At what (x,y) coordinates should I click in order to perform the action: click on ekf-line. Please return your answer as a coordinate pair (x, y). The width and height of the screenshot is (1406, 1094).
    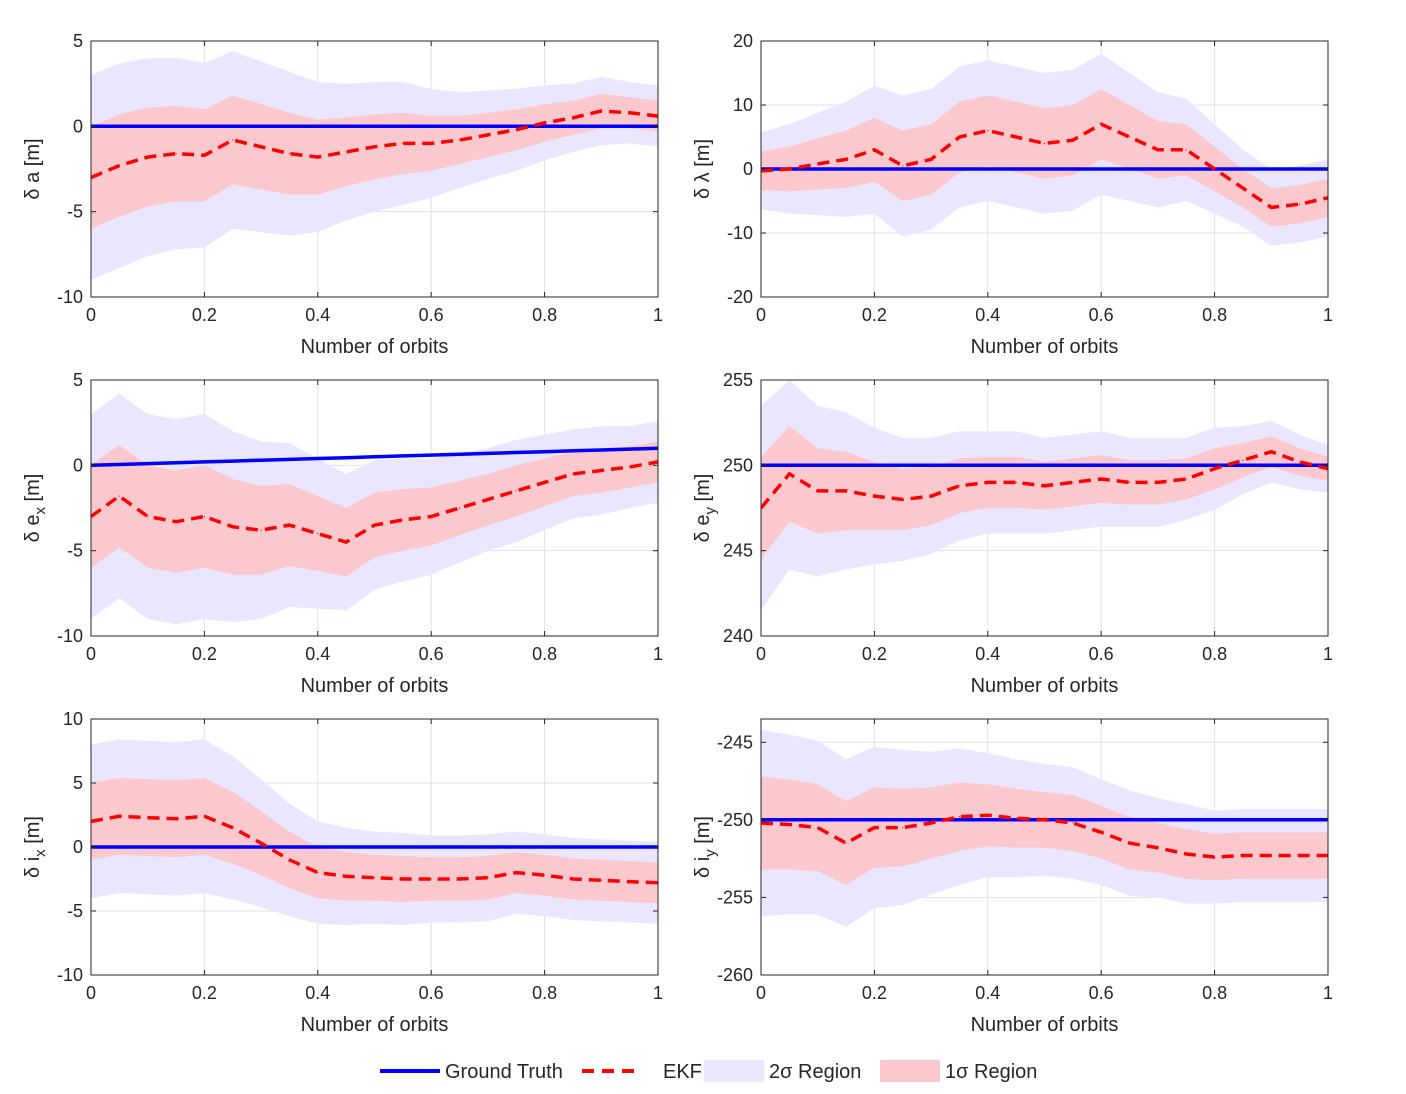
    Looking at the image, I should click on (1044, 166).